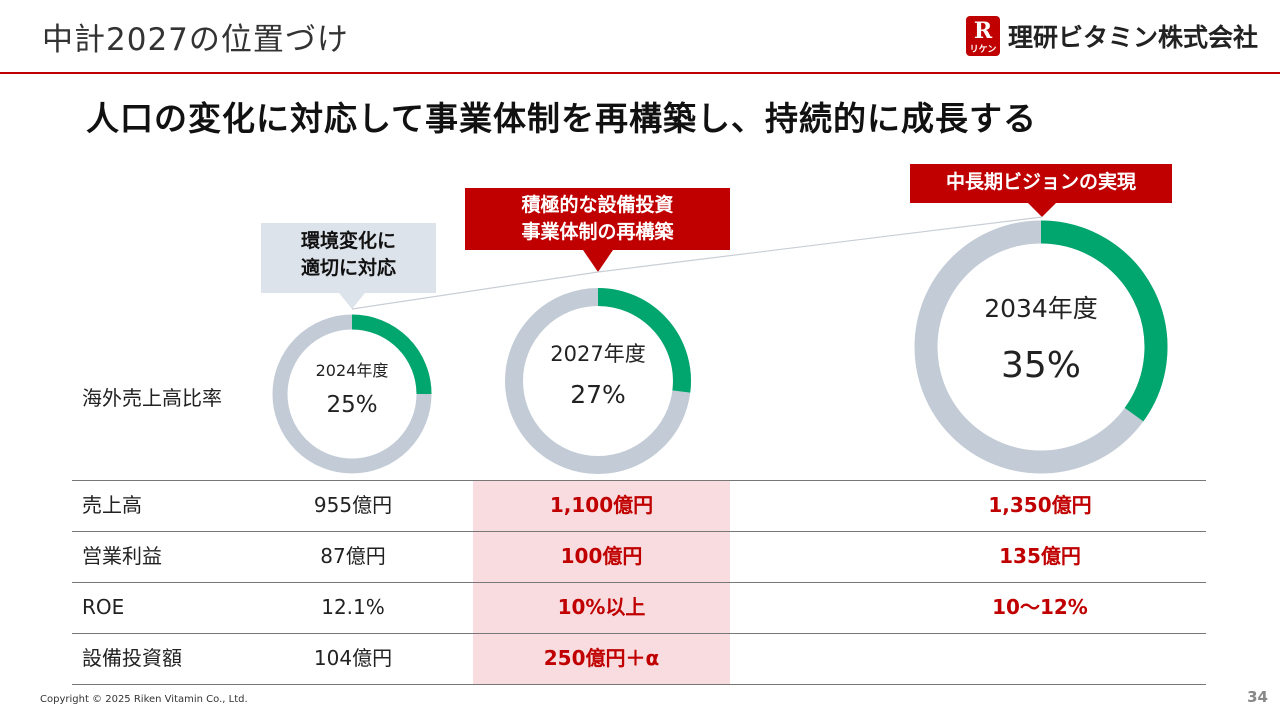 The height and width of the screenshot is (720, 1280). I want to click on cell-2024-roe: 12.1%, so click(353, 607).